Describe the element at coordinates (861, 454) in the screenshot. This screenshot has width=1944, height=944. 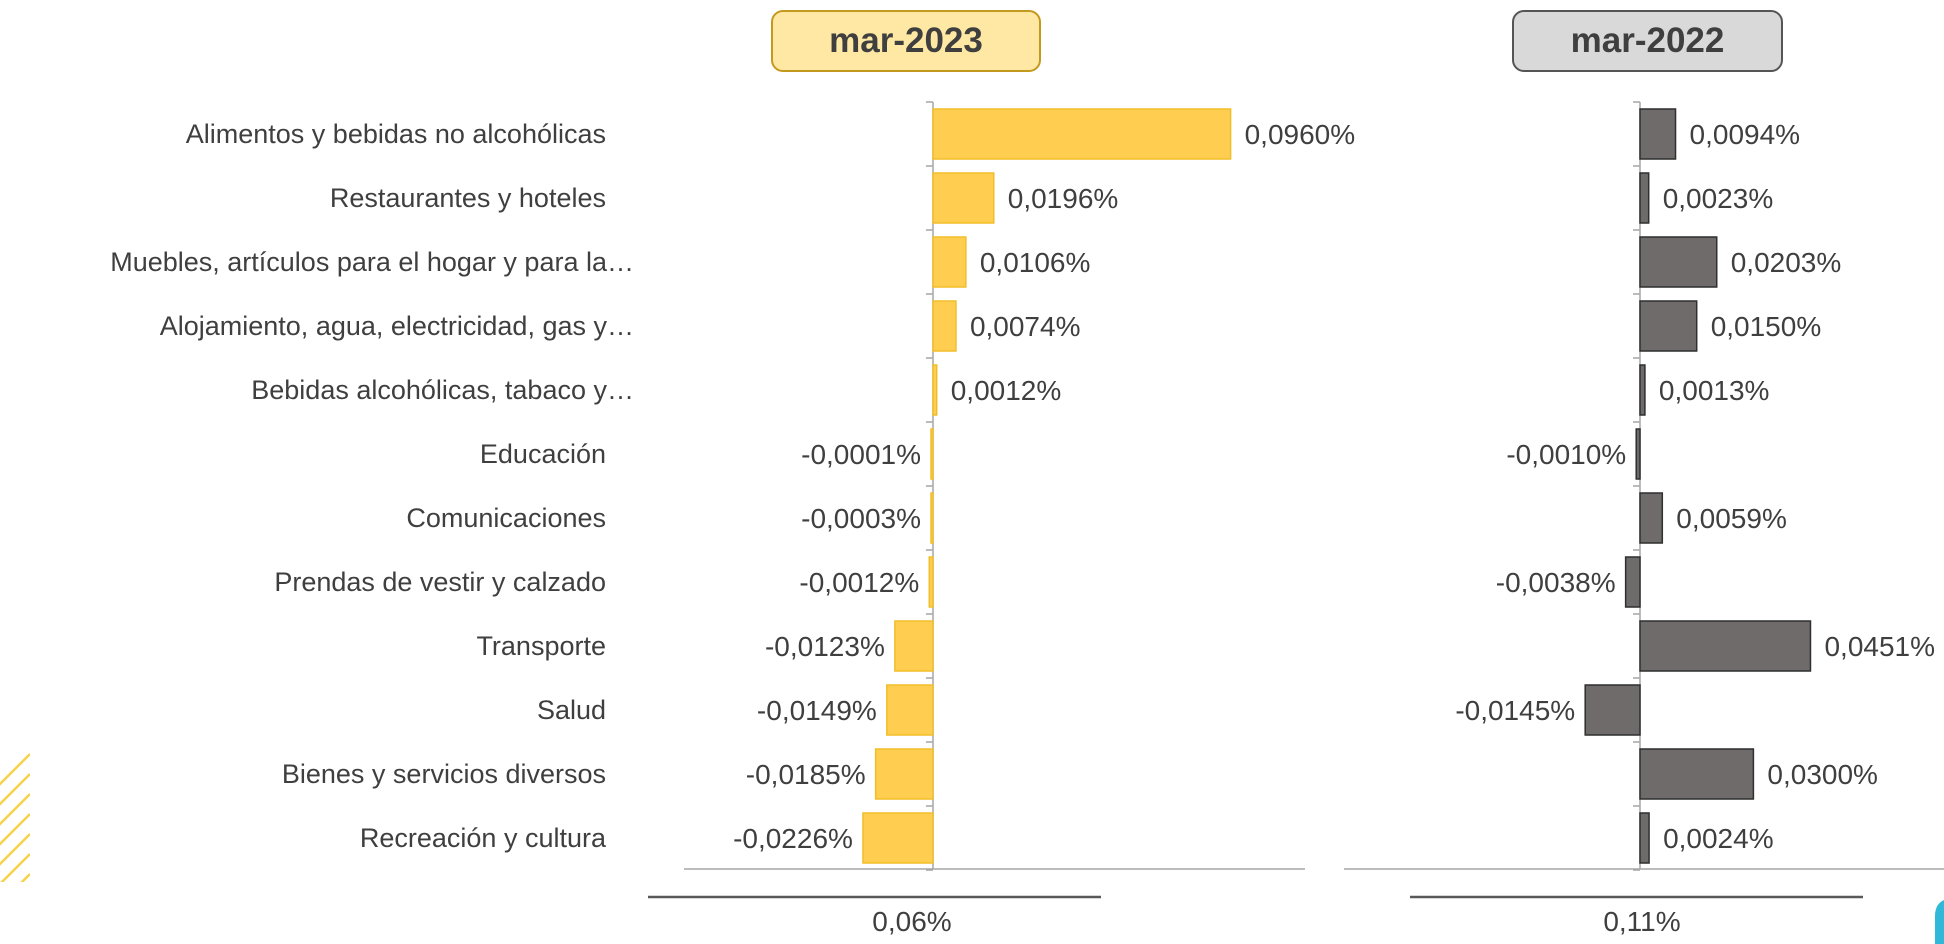
I see `data-label-educacion: -0,0001%` at that location.